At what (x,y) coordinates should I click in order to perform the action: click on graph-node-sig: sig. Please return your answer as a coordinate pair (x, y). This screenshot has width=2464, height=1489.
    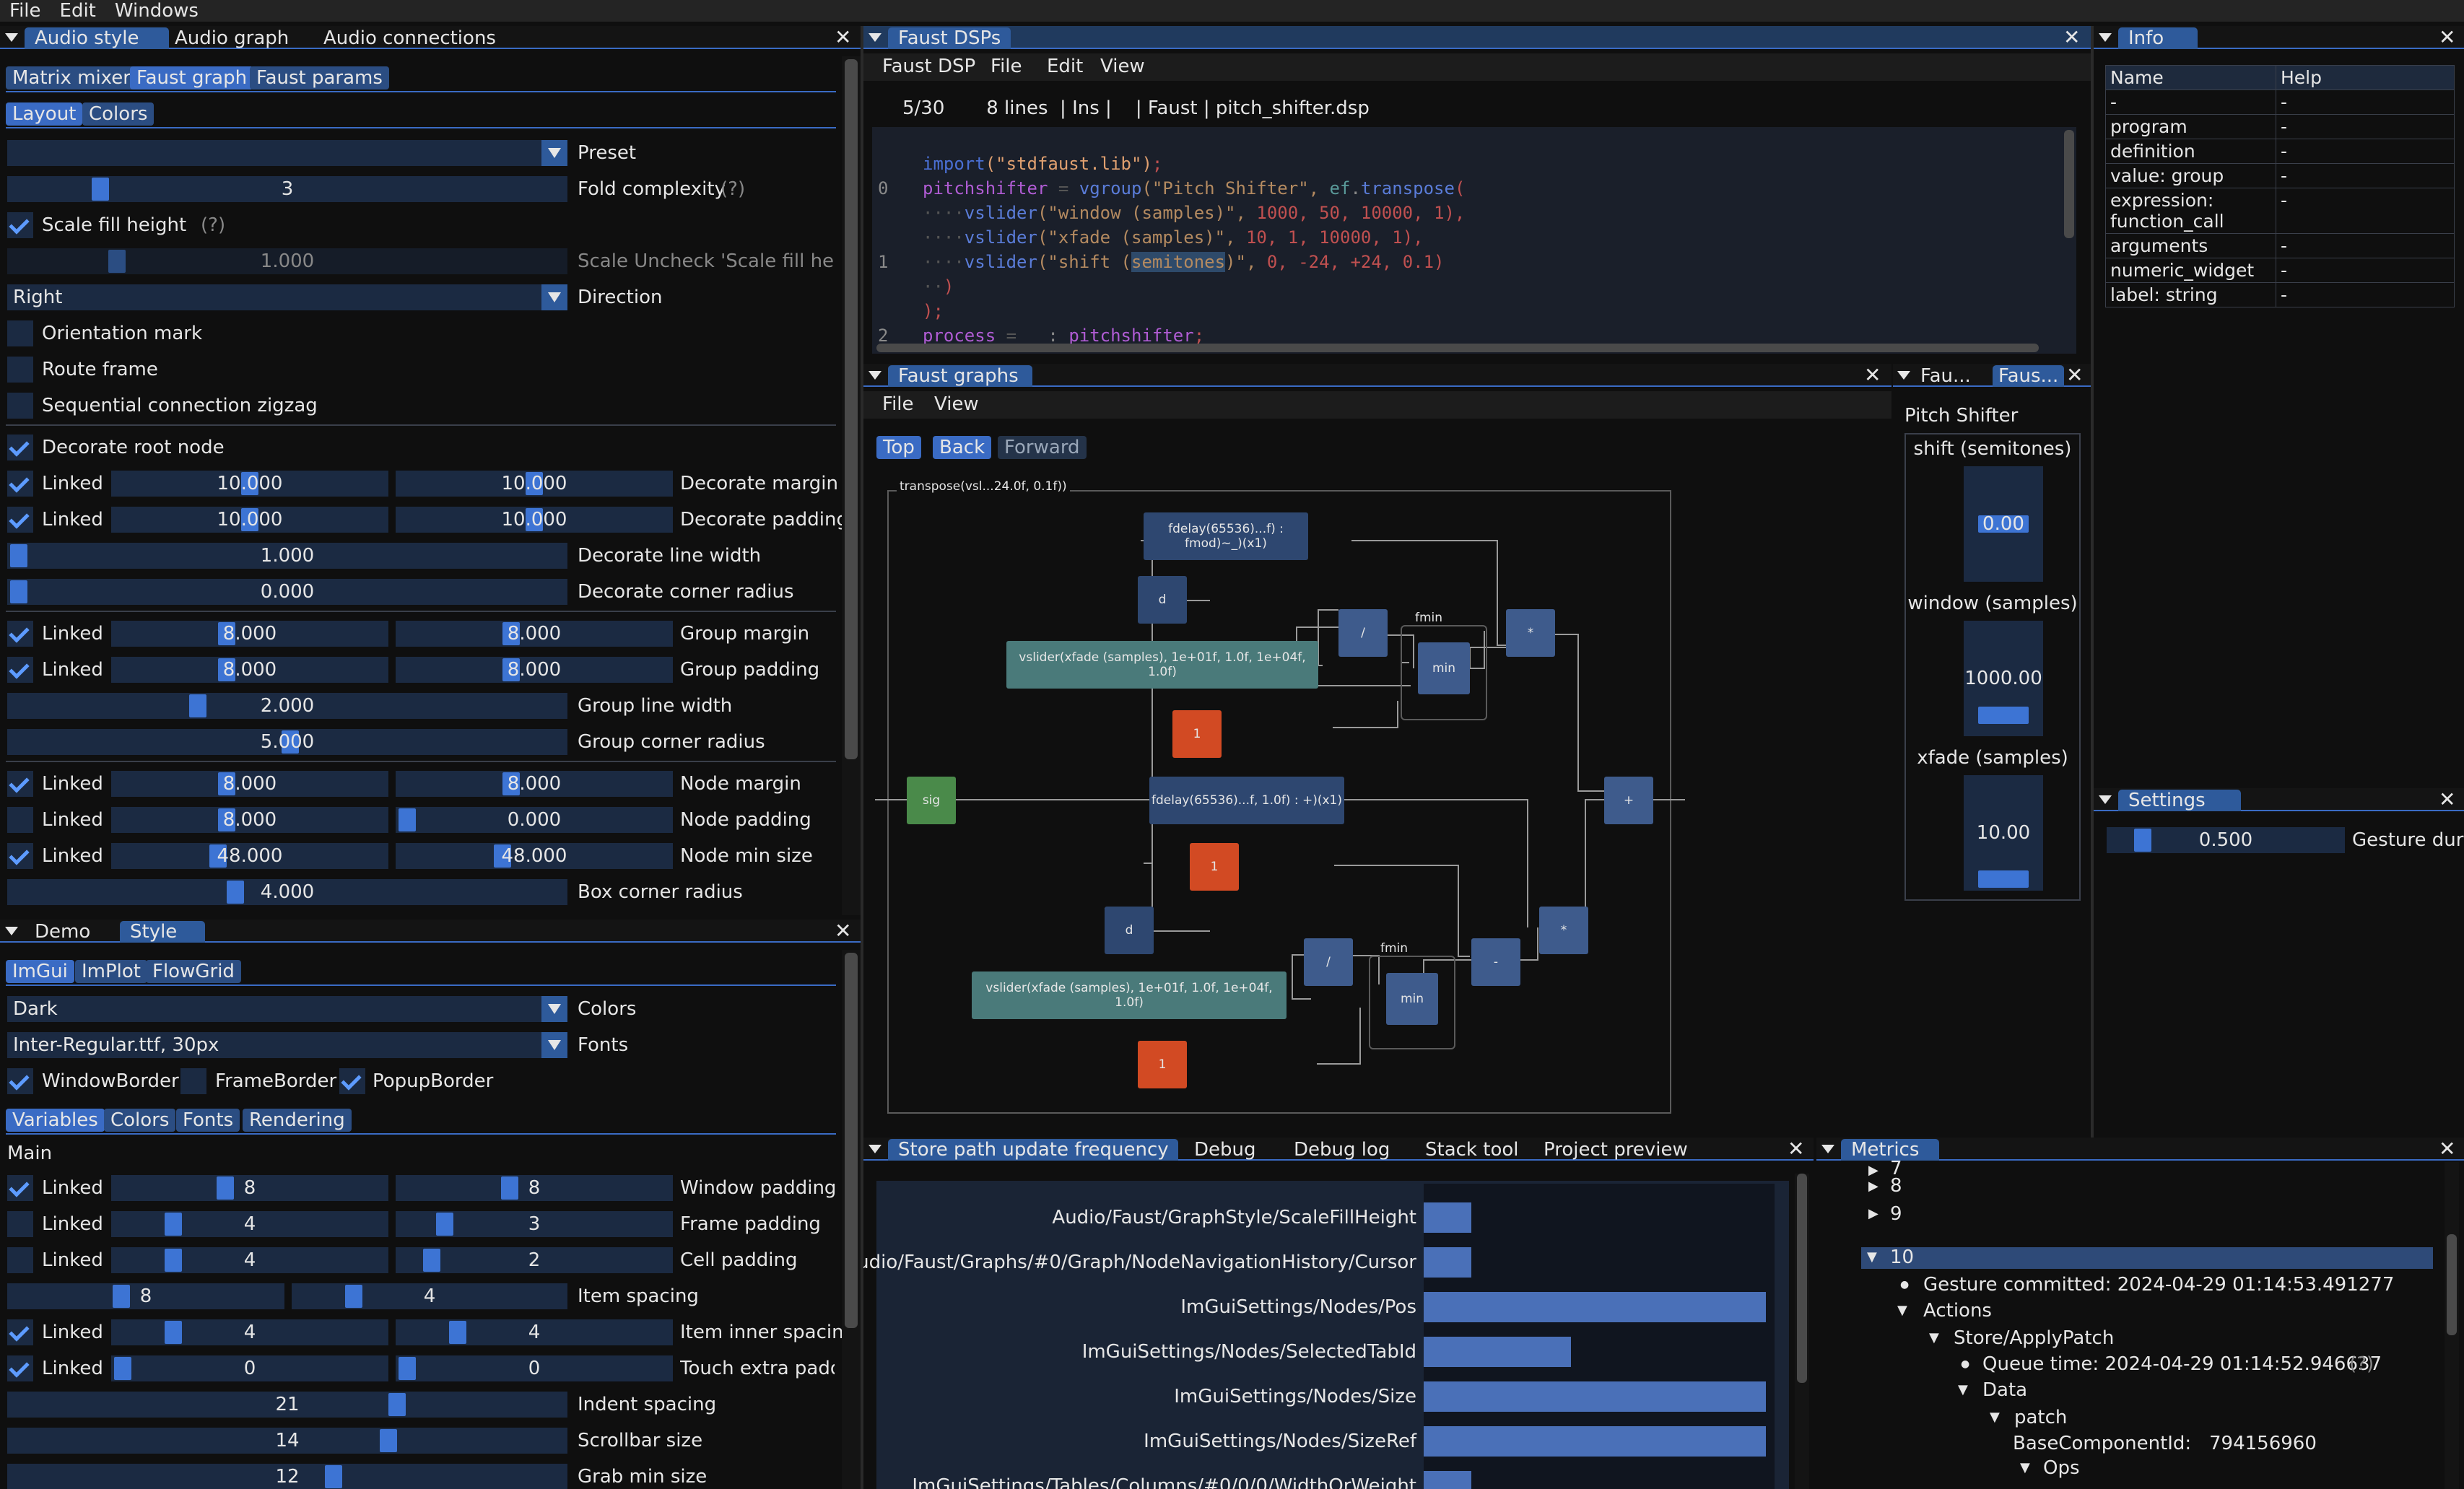
    Looking at the image, I should click on (932, 800).